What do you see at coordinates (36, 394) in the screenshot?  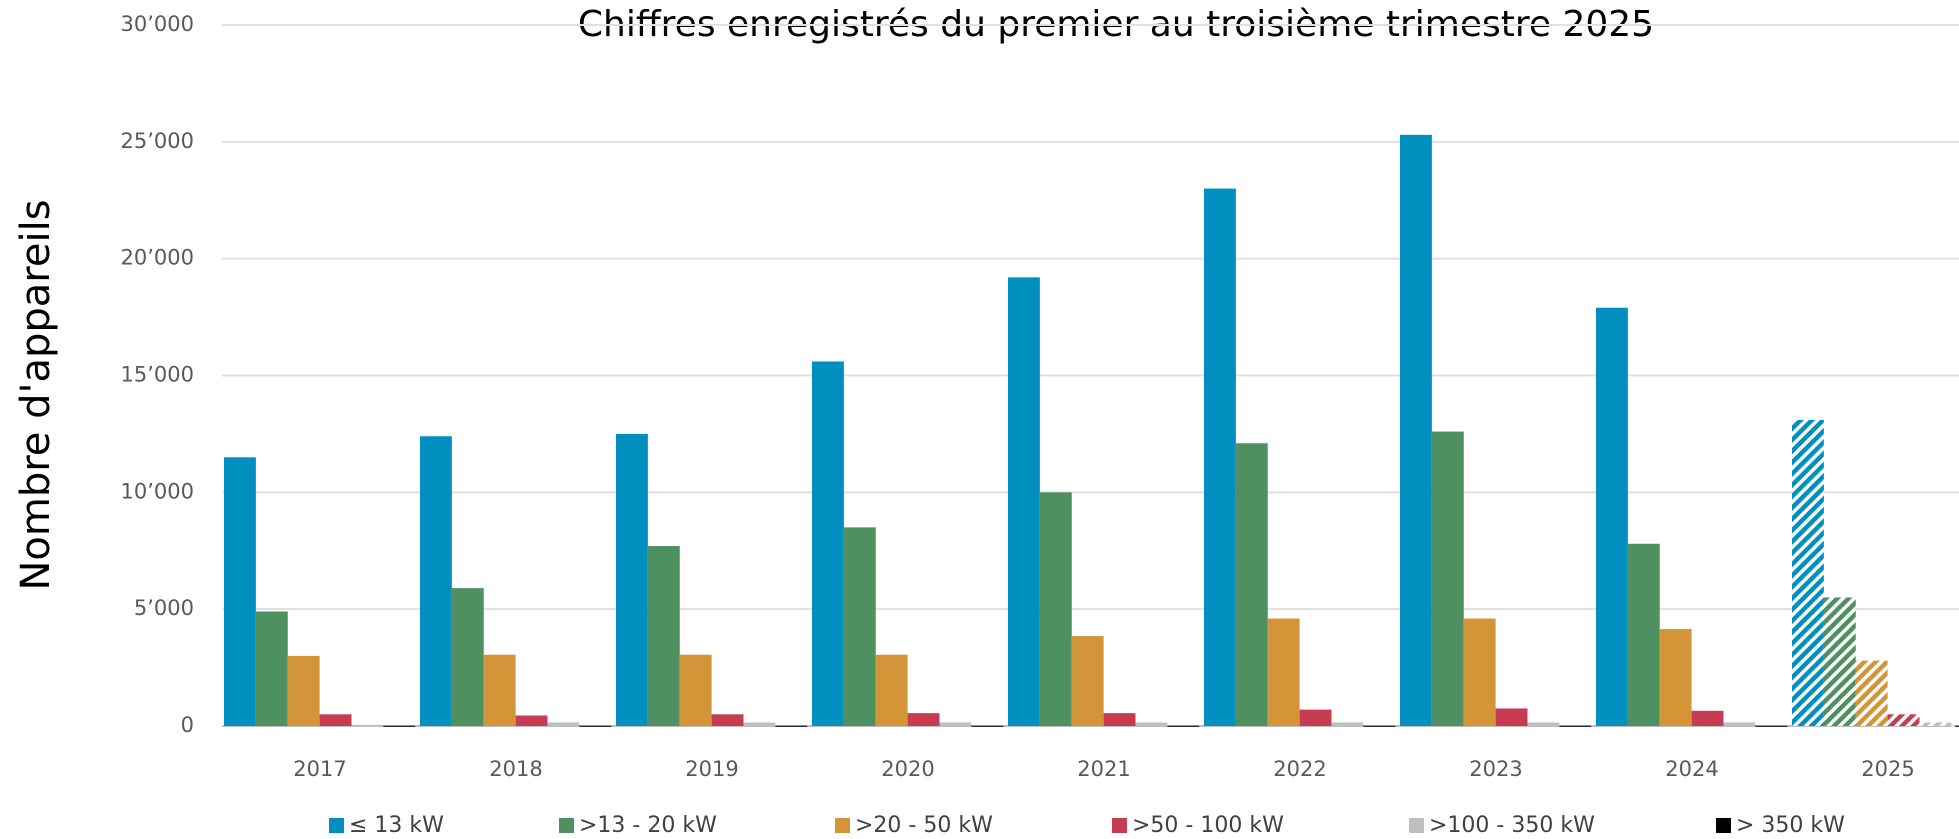 I see `y-axis-title: Nombre d'appareils` at bounding box center [36, 394].